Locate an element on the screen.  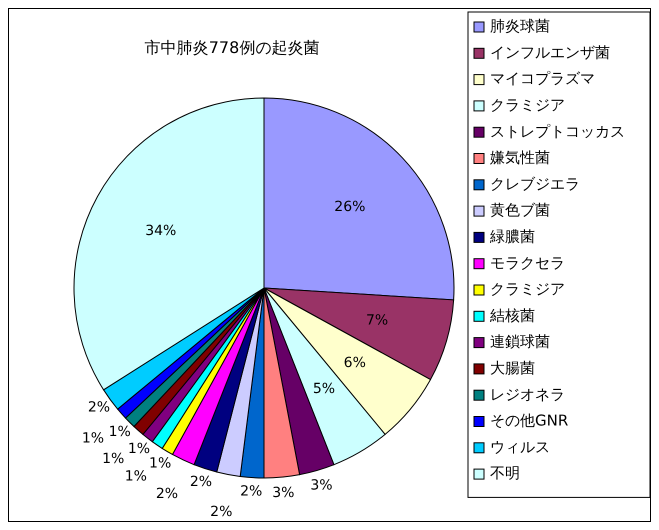
legend-label: 結核菌 is located at coordinates (512, 315).